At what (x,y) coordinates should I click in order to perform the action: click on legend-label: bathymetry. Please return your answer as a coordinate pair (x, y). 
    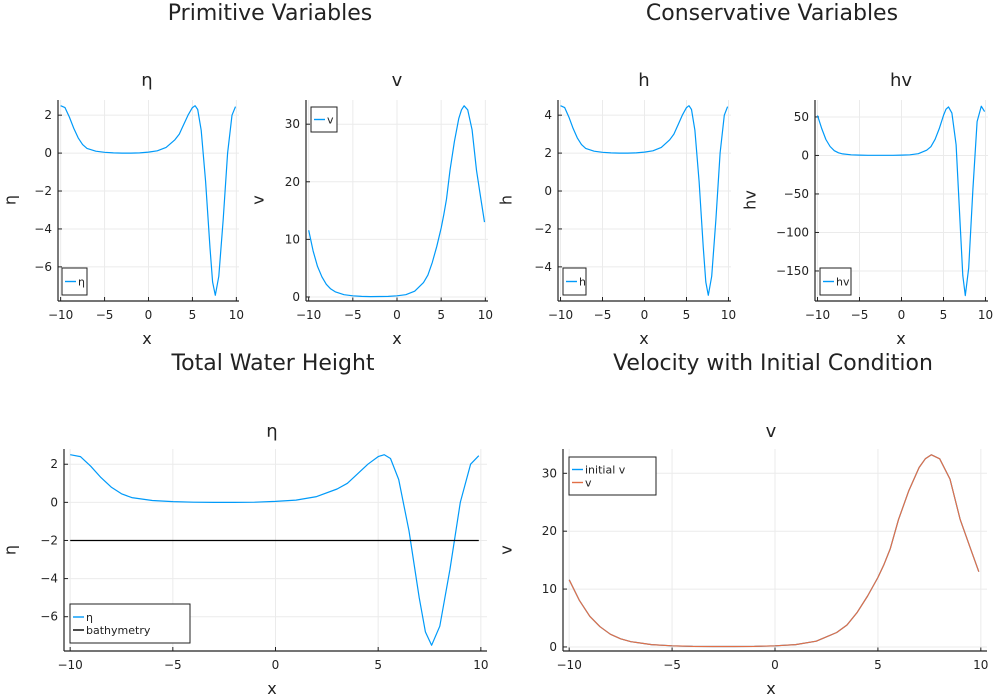
    Looking at the image, I should click on (118, 630).